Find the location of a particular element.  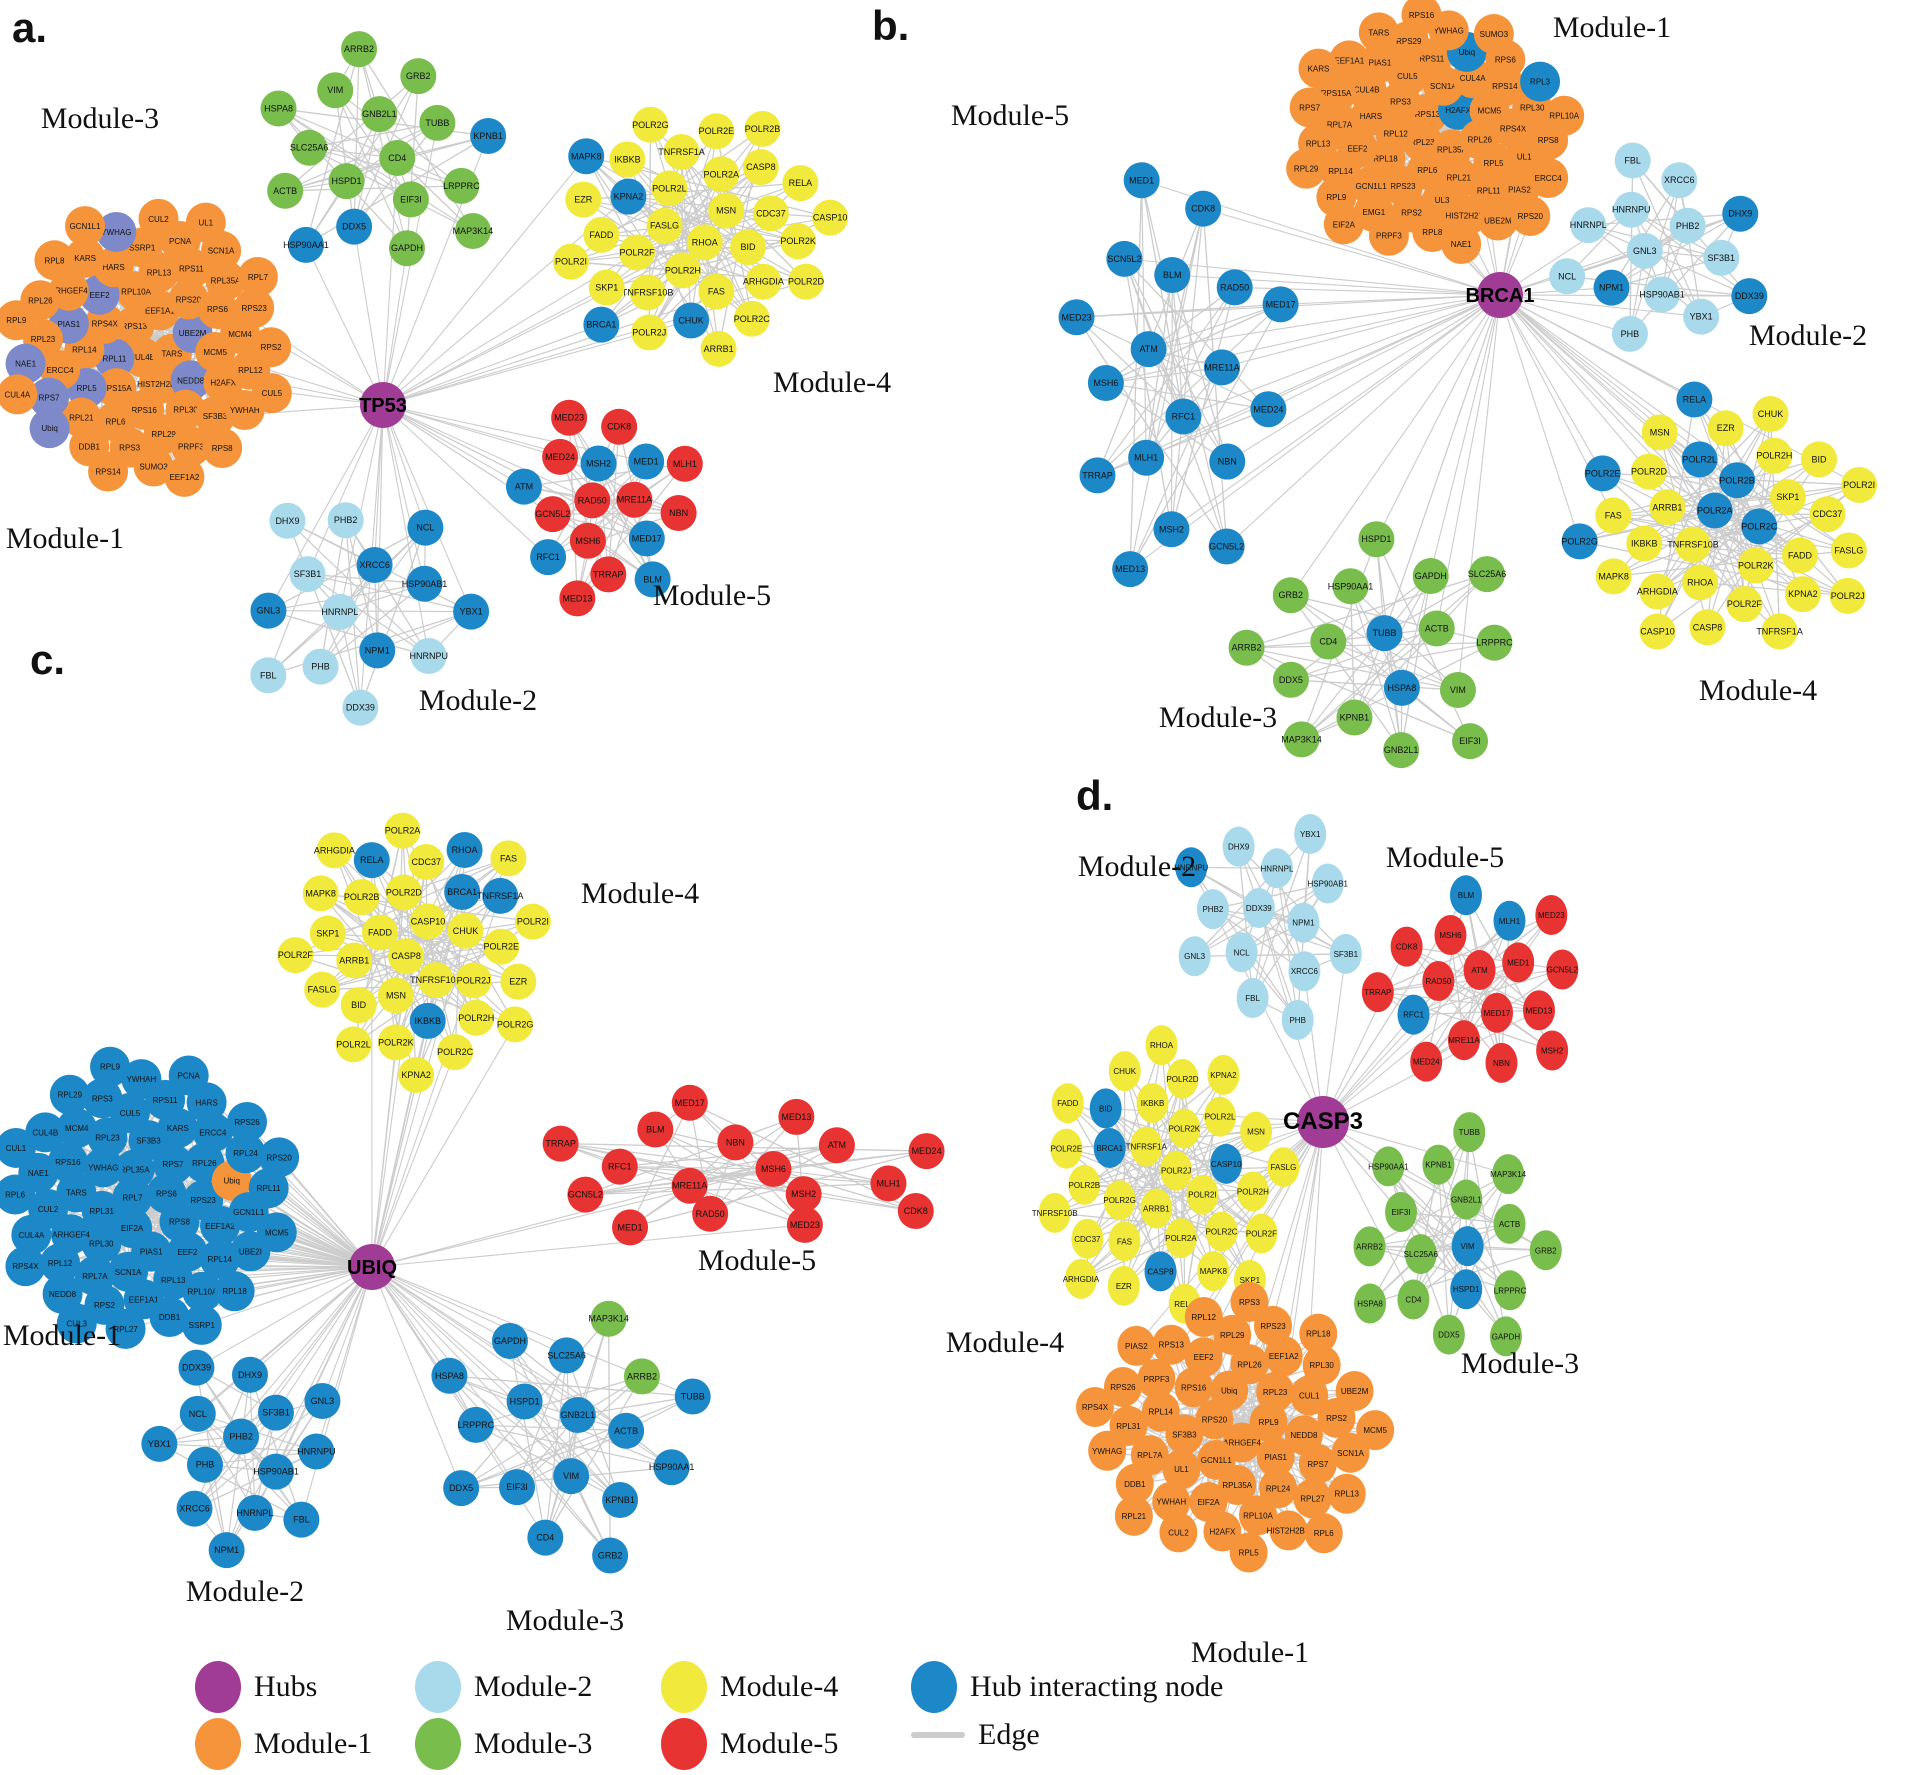

node-PHB: PHB is located at coordinates (204, 1464).